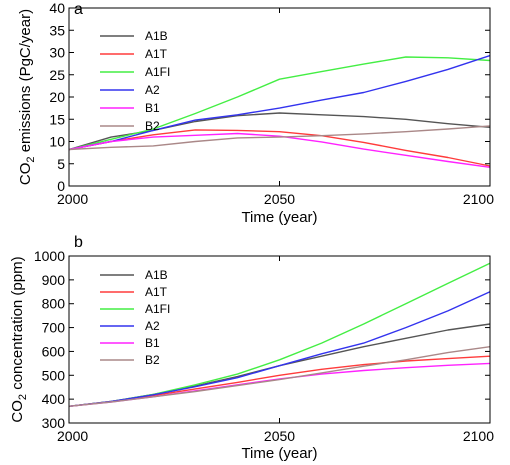  I want to click on y-tick-label: 0, so click(61, 186).